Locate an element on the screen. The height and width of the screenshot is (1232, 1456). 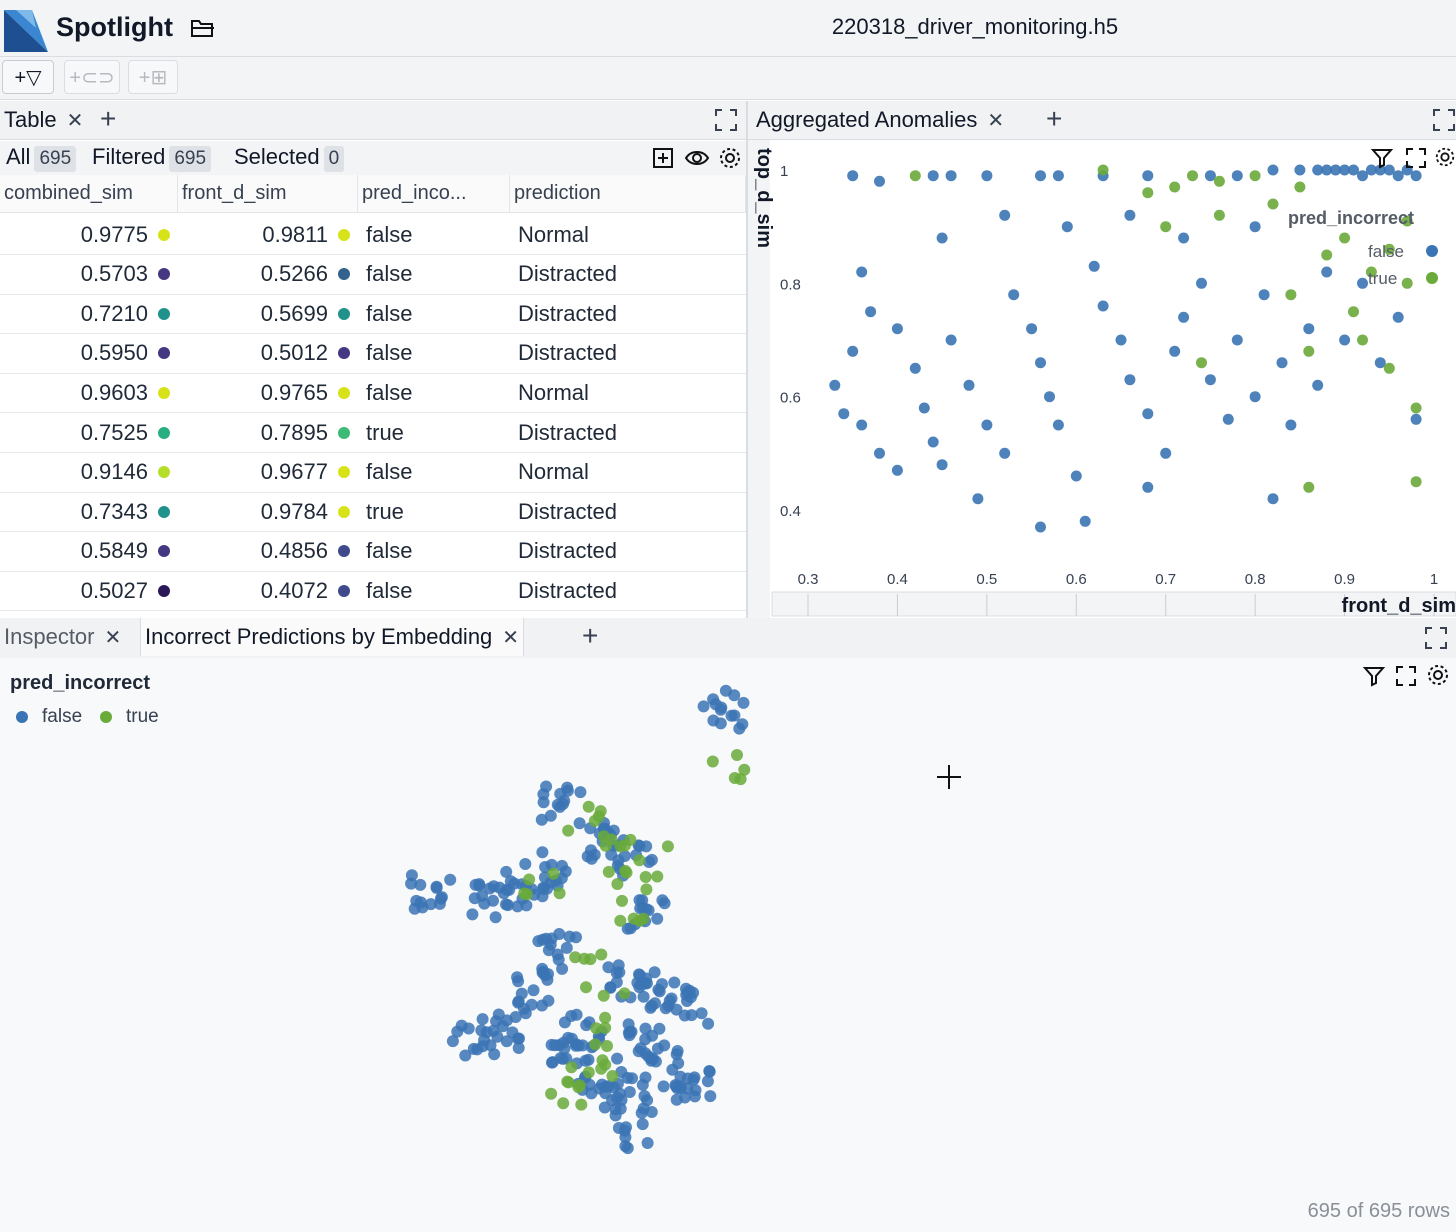
cell-front-d-sim: 0.9811 is located at coordinates (268, 234).